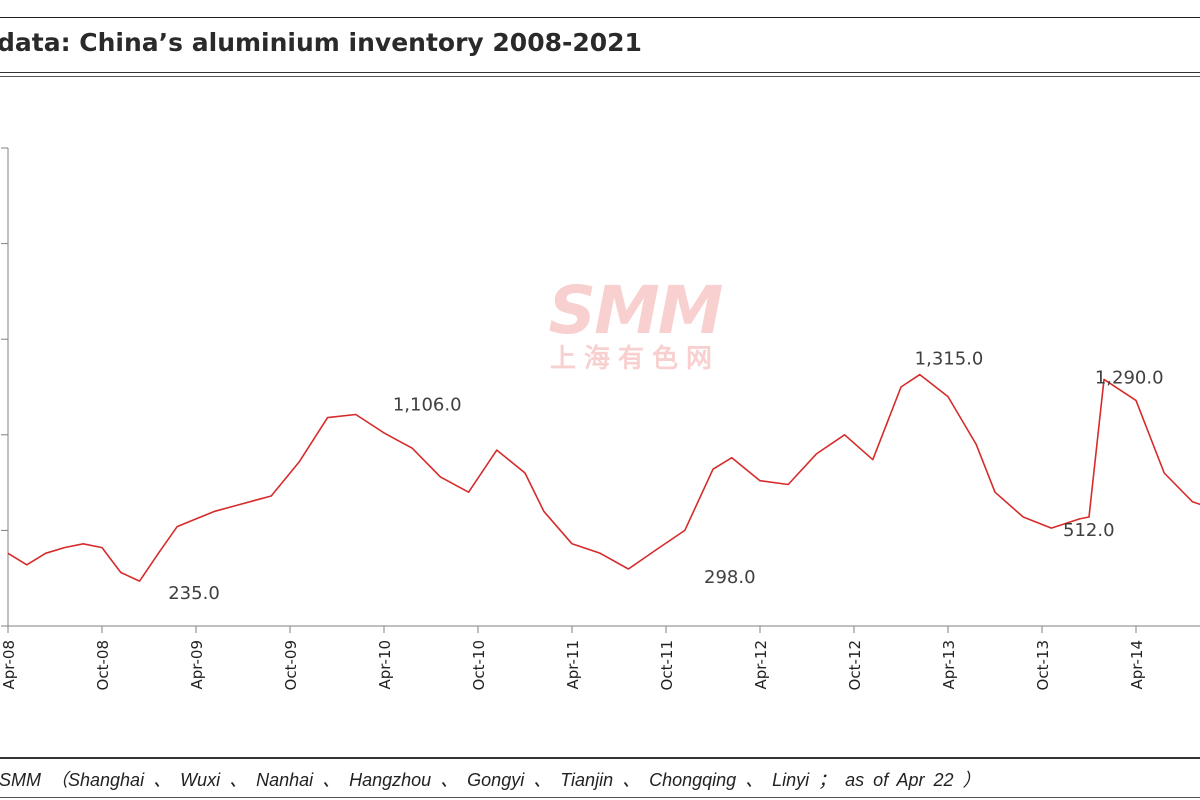 The width and height of the screenshot is (1200, 800). Describe the element at coordinates (730, 577) in the screenshot. I see `data-label: 298.0` at that location.